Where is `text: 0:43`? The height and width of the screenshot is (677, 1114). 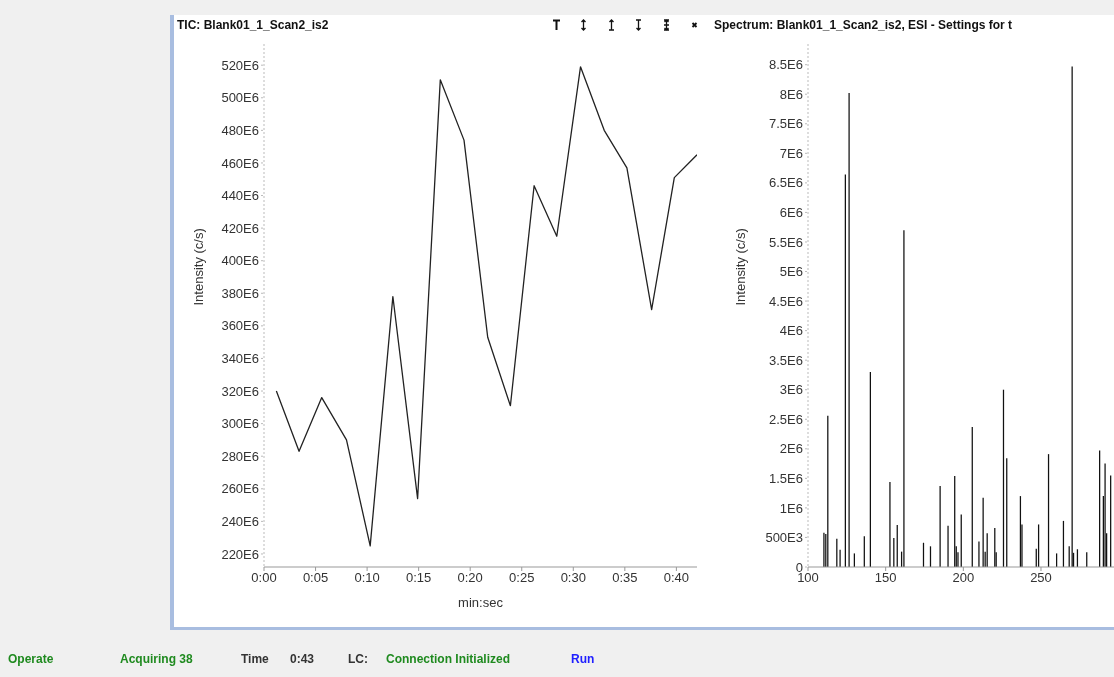
text: 0:43 is located at coordinates (302, 659).